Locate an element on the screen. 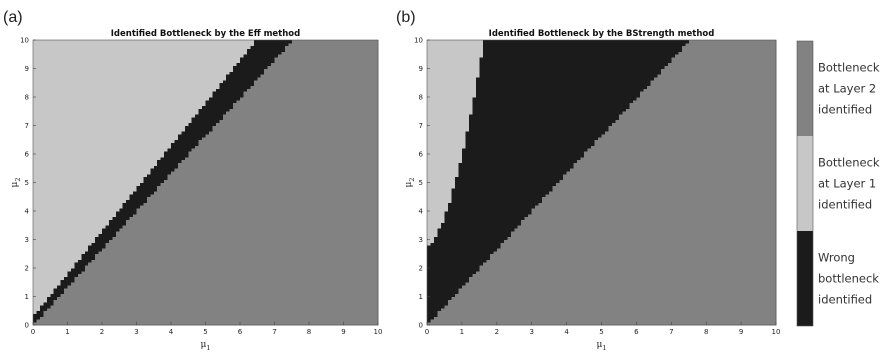 The image size is (886, 353). x-tick-label: 0 is located at coordinates (33, 332).